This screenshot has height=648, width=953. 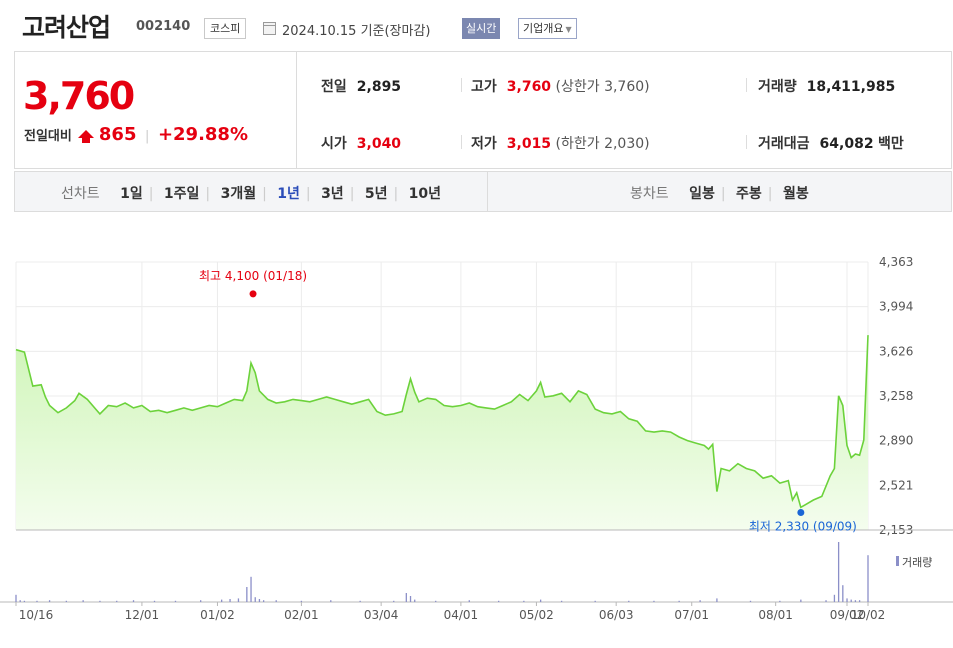 What do you see at coordinates (334, 144) in the screenshot?
I see `open-label: 시가` at bounding box center [334, 144].